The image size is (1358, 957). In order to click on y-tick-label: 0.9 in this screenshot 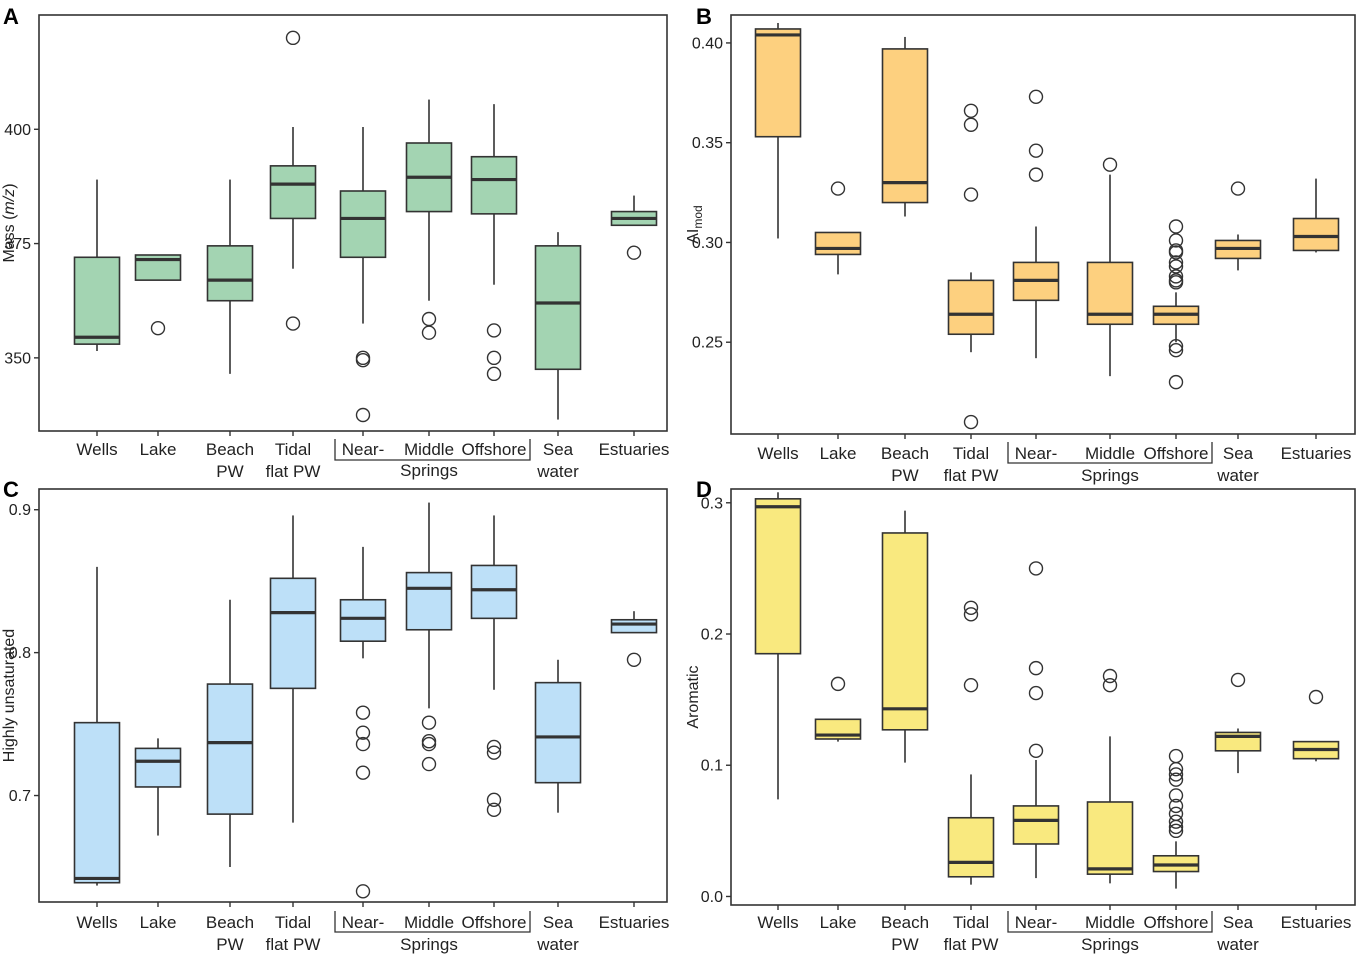, I will do `click(20, 510)`.